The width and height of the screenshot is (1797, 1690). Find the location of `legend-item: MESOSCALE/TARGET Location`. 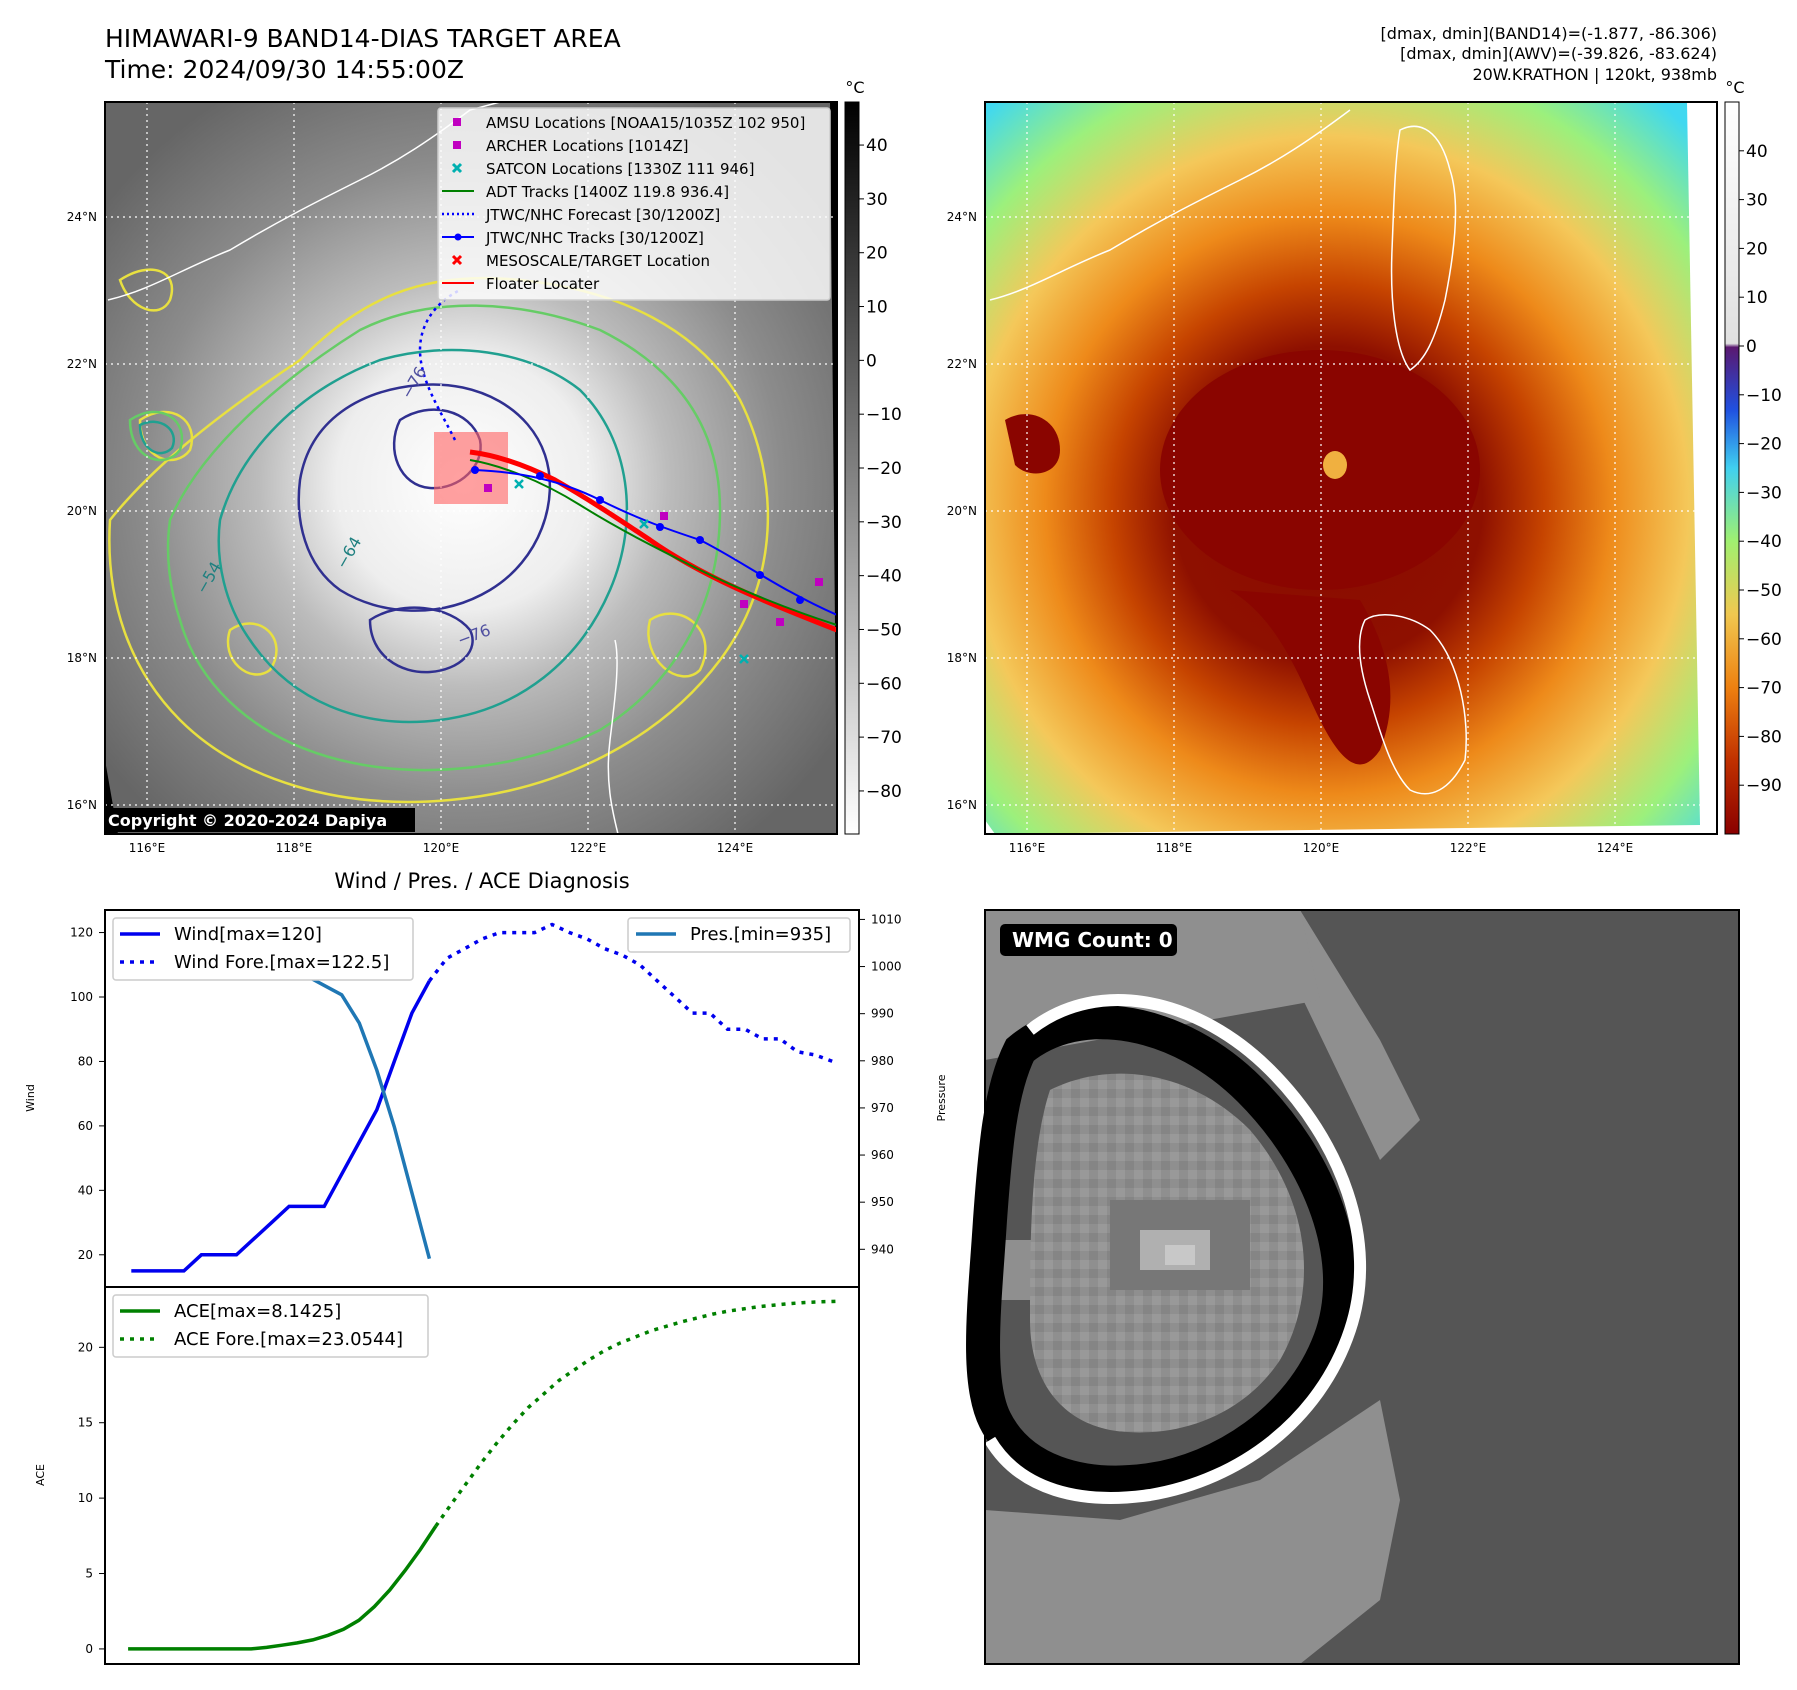

legend-item: MESOSCALE/TARGET Location is located at coordinates (580, 261).